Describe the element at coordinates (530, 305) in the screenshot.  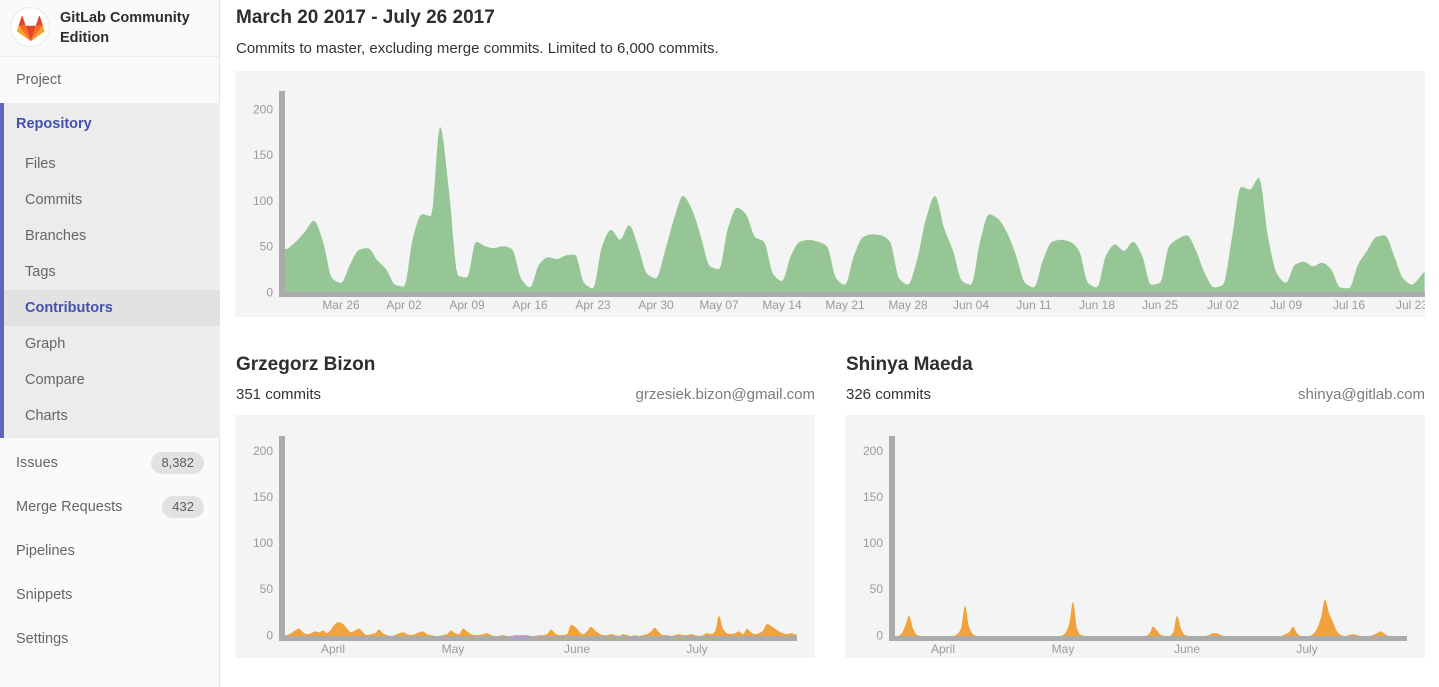
I see `svg-text: Apr 16` at that location.